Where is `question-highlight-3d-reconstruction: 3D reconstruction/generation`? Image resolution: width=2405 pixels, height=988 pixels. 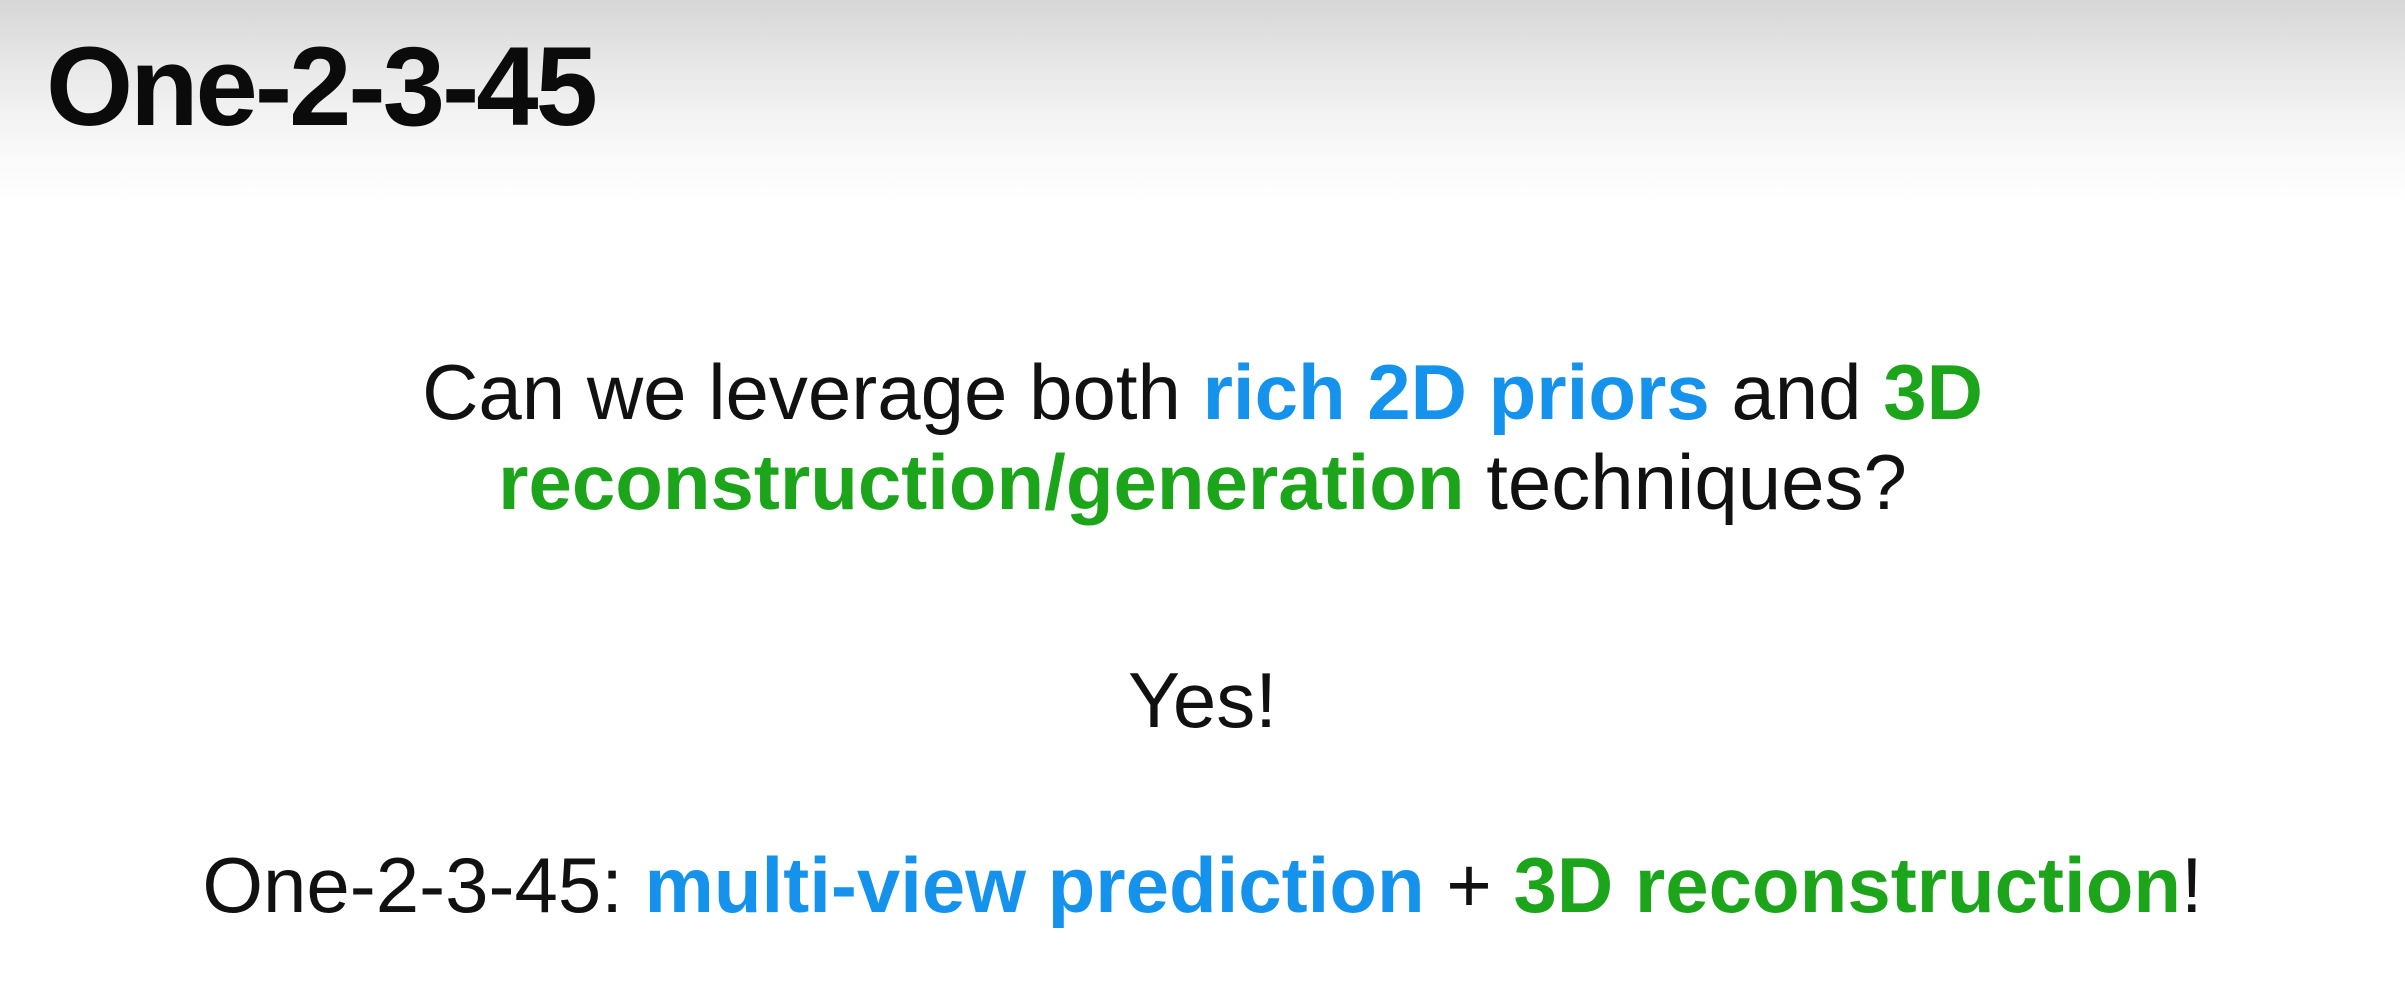
question-highlight-3d-reconstruction: 3D reconstruction/generation is located at coordinates (1240, 437).